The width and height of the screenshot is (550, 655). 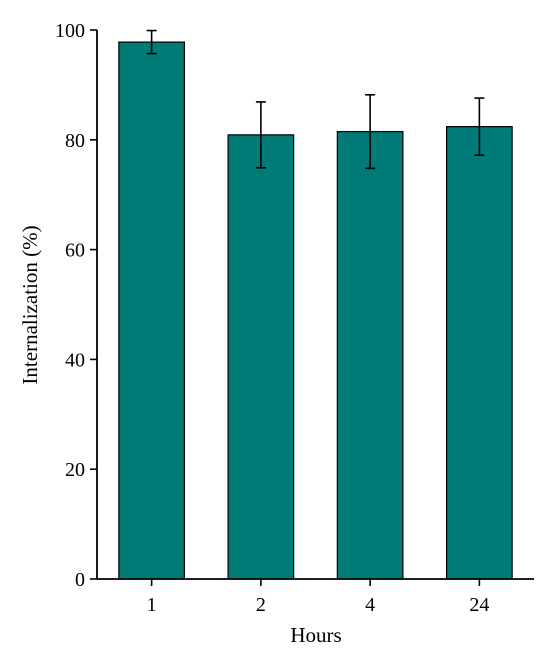 What do you see at coordinates (75, 360) in the screenshot?
I see `y-tick-label-40: 40` at bounding box center [75, 360].